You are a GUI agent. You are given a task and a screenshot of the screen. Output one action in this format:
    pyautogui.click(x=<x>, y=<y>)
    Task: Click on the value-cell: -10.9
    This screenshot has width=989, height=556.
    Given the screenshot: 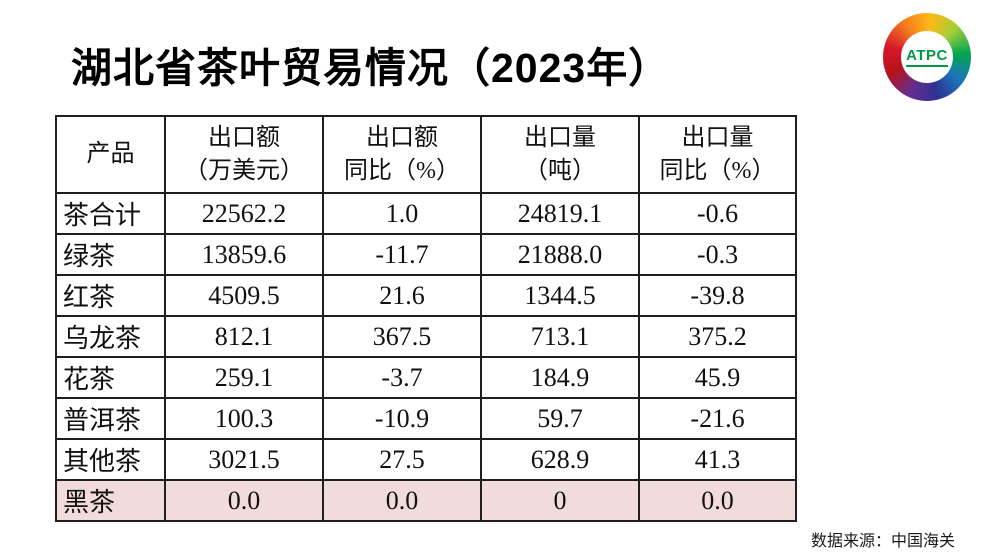 What is the action you would take?
    pyautogui.click(x=402, y=418)
    